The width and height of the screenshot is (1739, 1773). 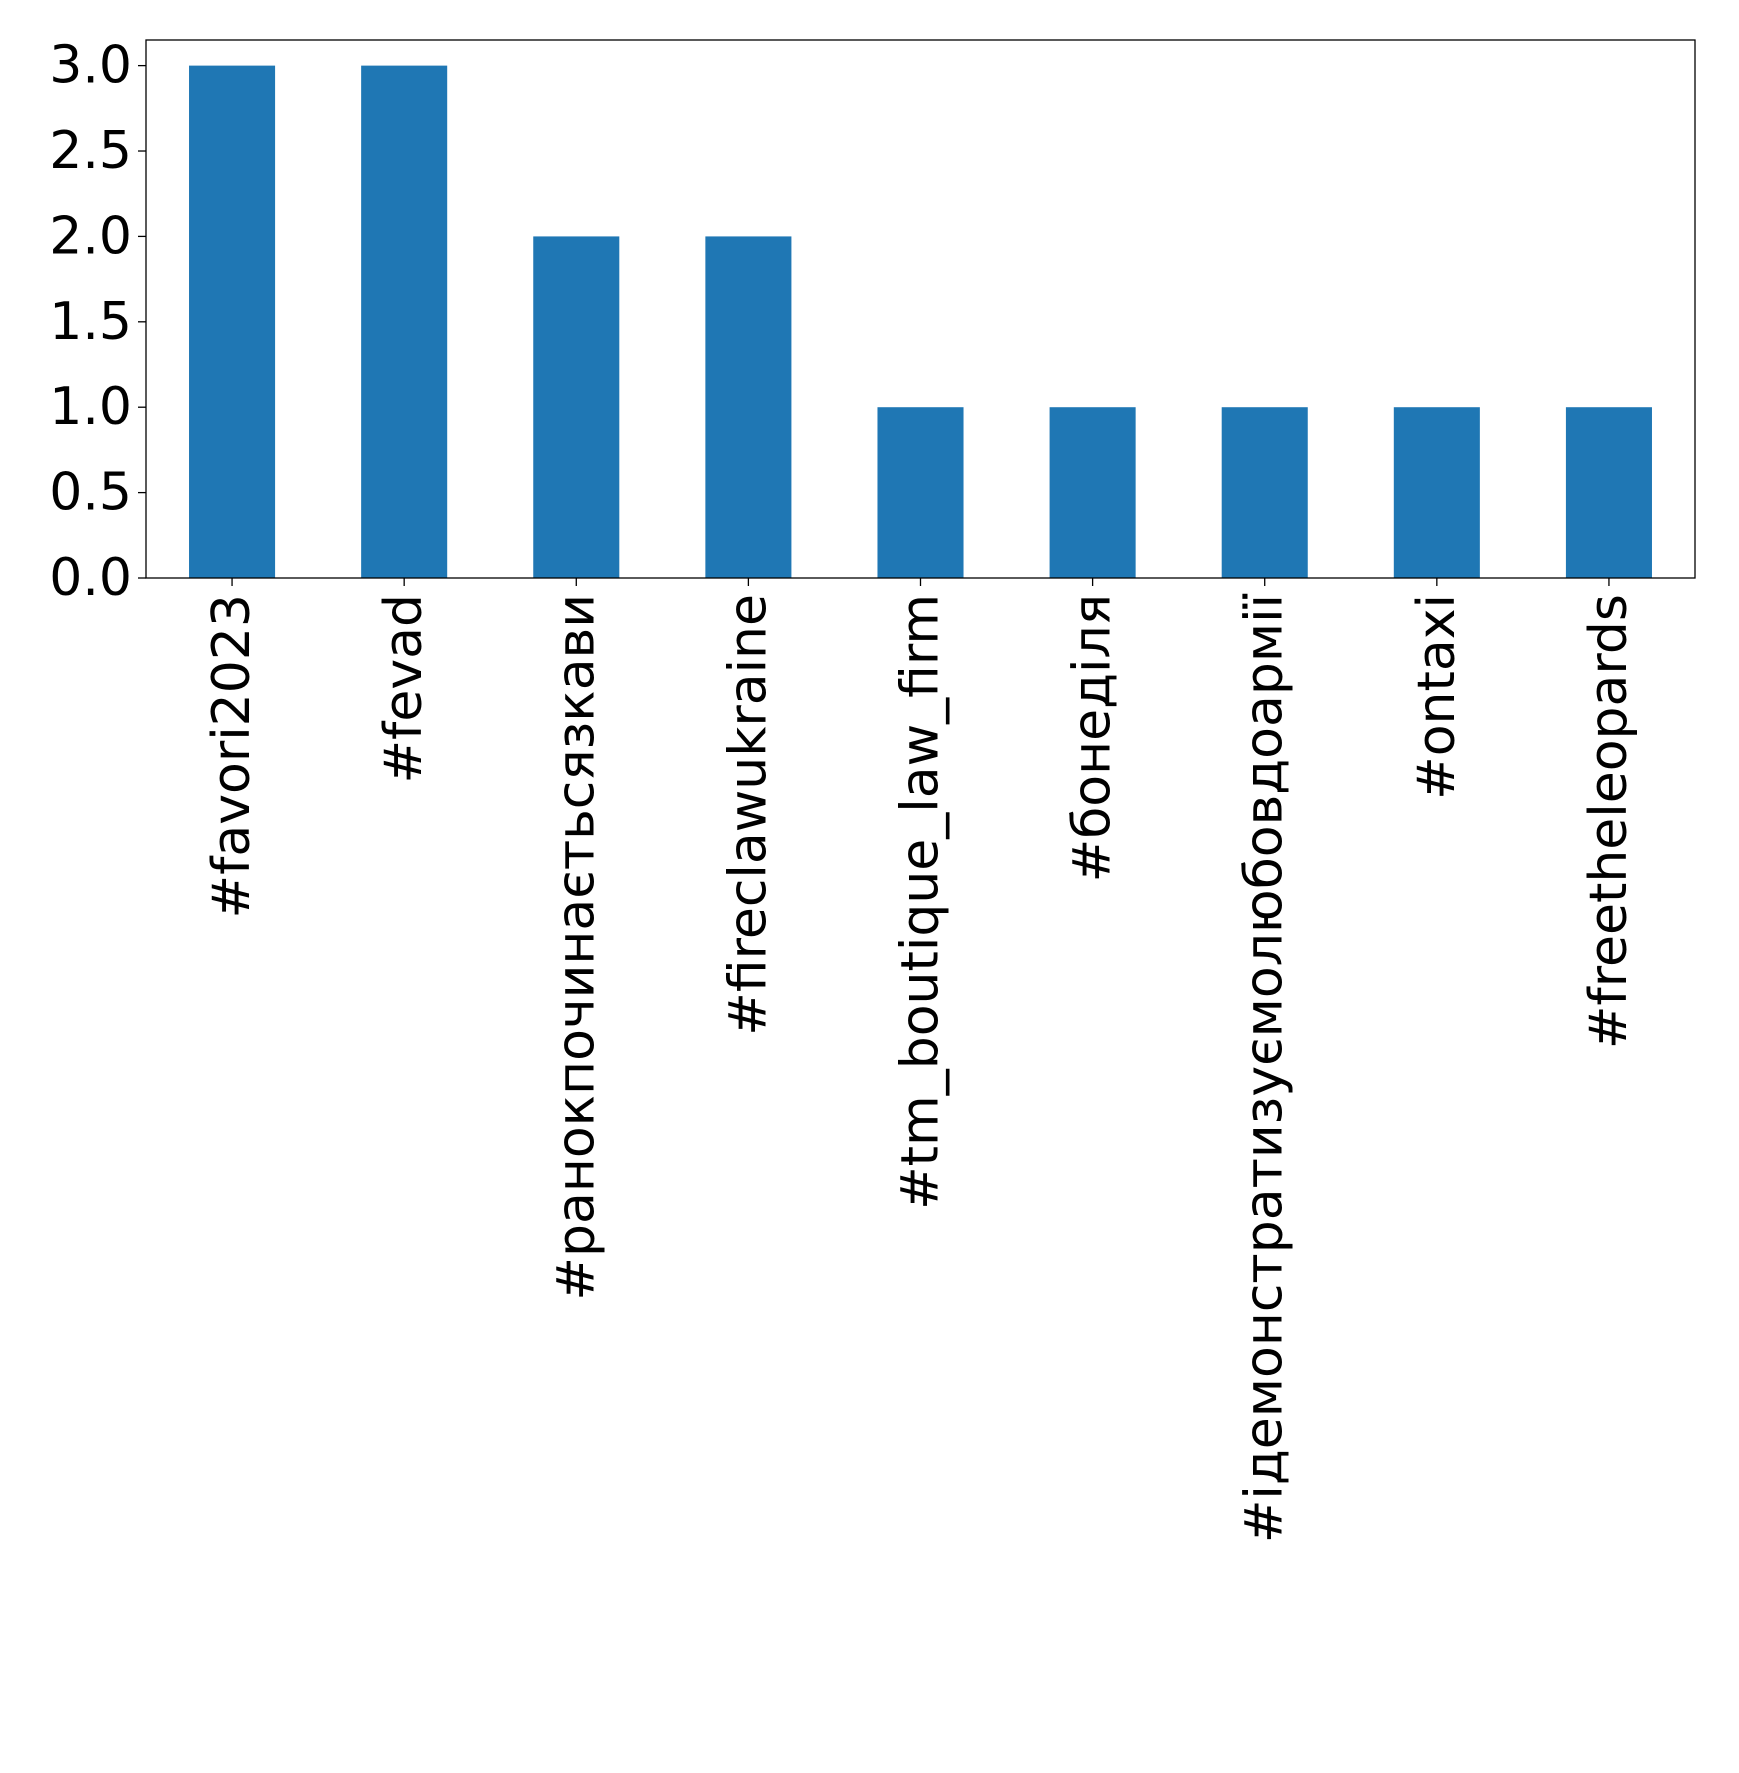 What do you see at coordinates (90, 493) in the screenshot?
I see `y-tick-label: 0.5` at bounding box center [90, 493].